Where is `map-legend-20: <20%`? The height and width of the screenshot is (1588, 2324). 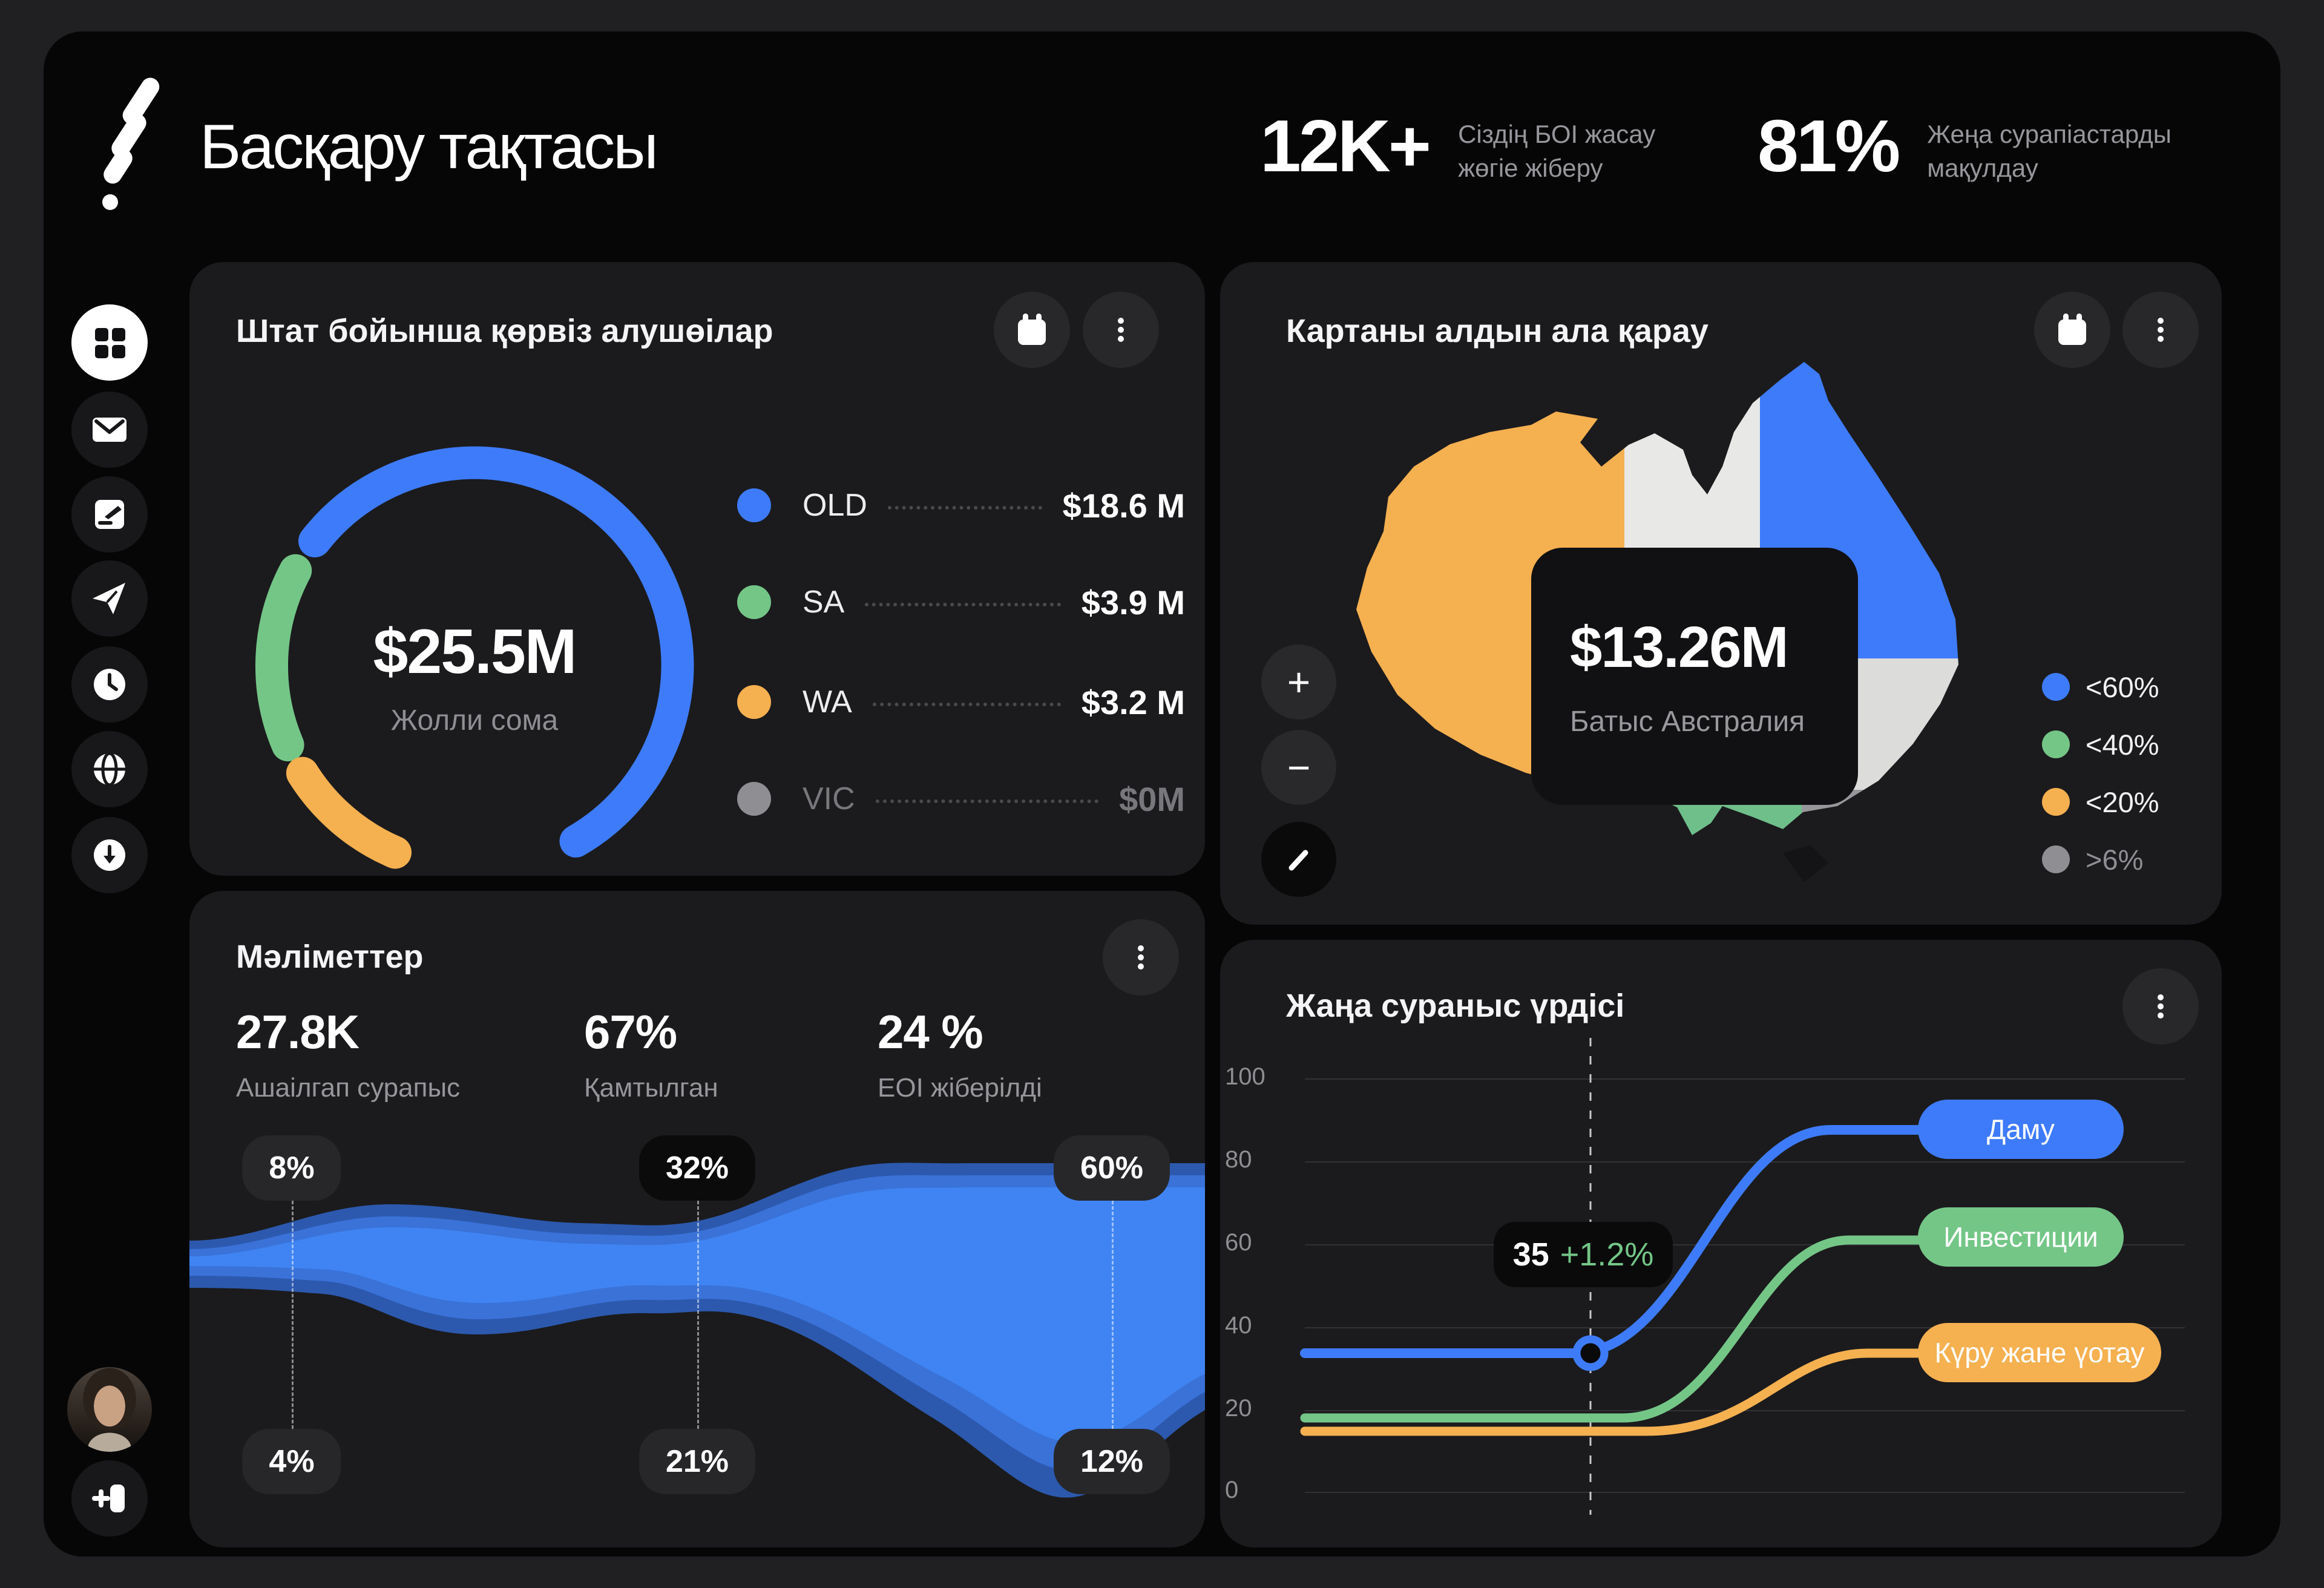
map-legend-20: <20% is located at coordinates (2100, 802).